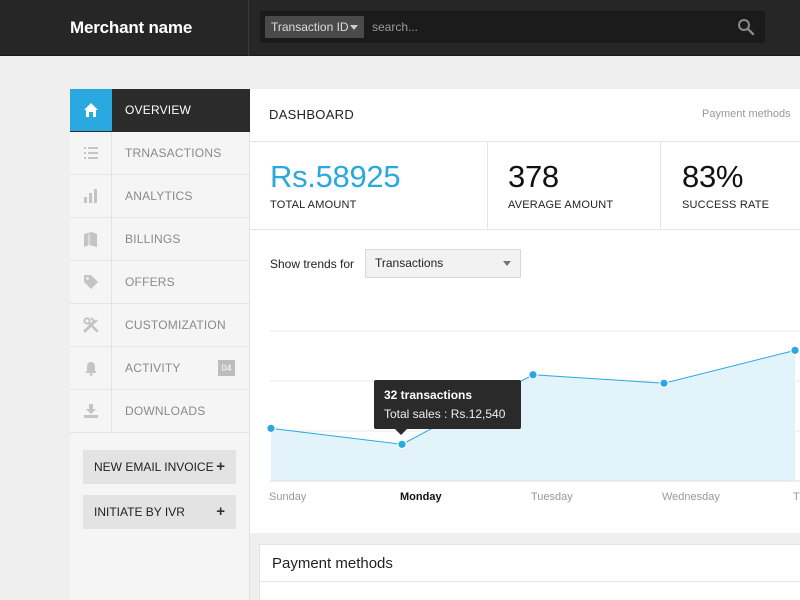  I want to click on x-tick-label: T, so click(796, 497).